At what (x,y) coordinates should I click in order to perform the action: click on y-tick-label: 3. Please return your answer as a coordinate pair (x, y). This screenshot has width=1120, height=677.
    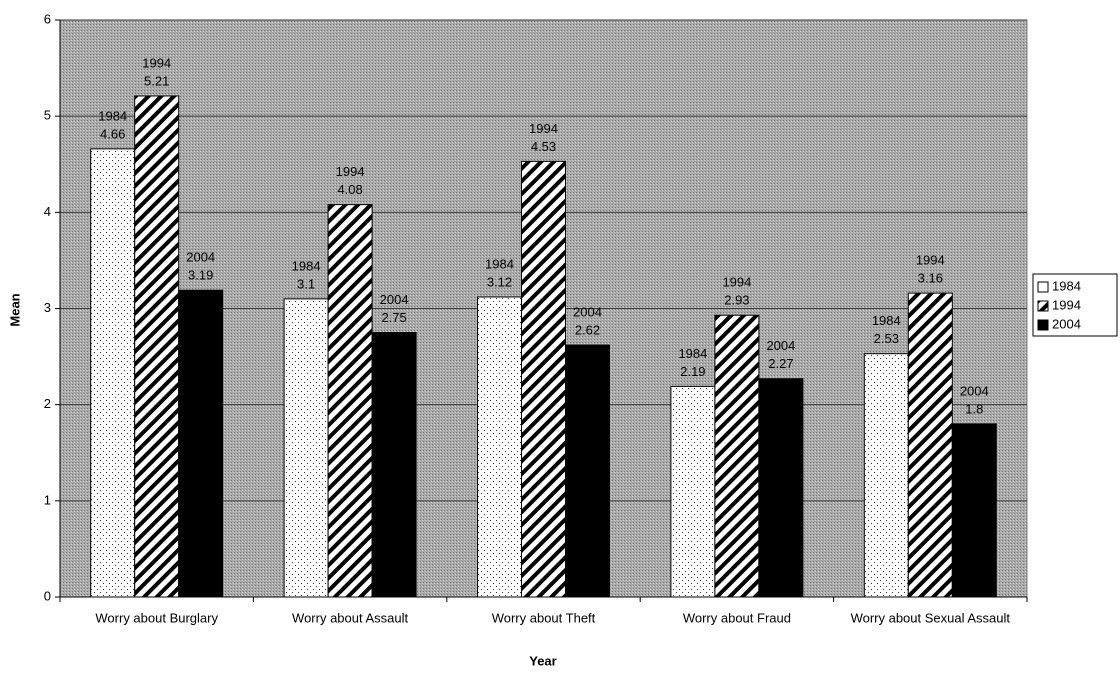
    Looking at the image, I should click on (47, 307).